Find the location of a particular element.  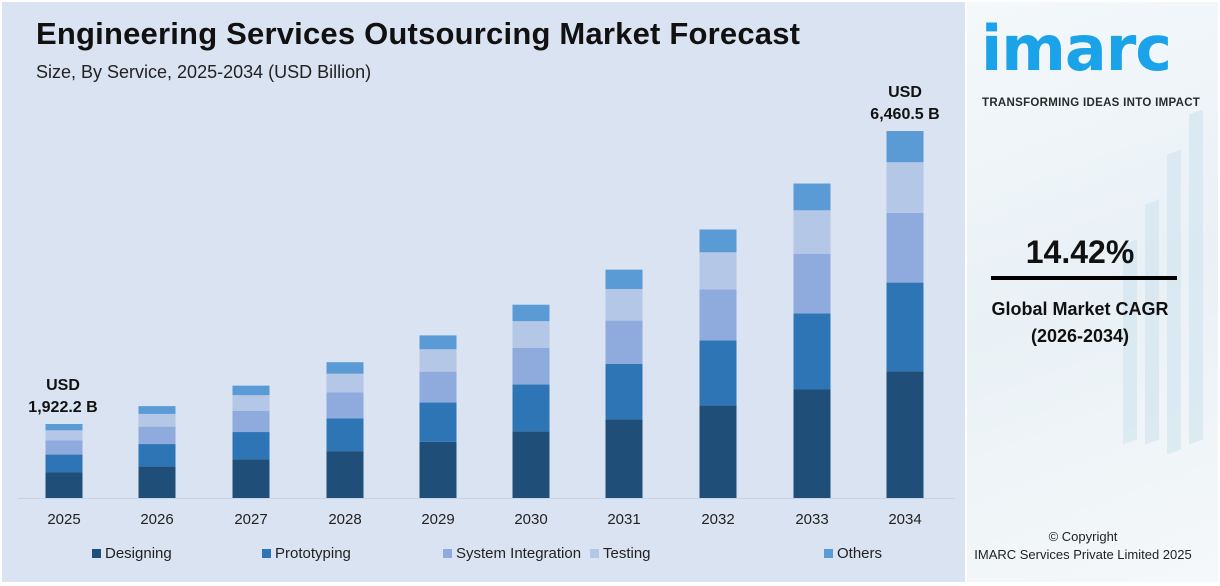

imarc-logo: imarc is located at coordinates (1076, 48).